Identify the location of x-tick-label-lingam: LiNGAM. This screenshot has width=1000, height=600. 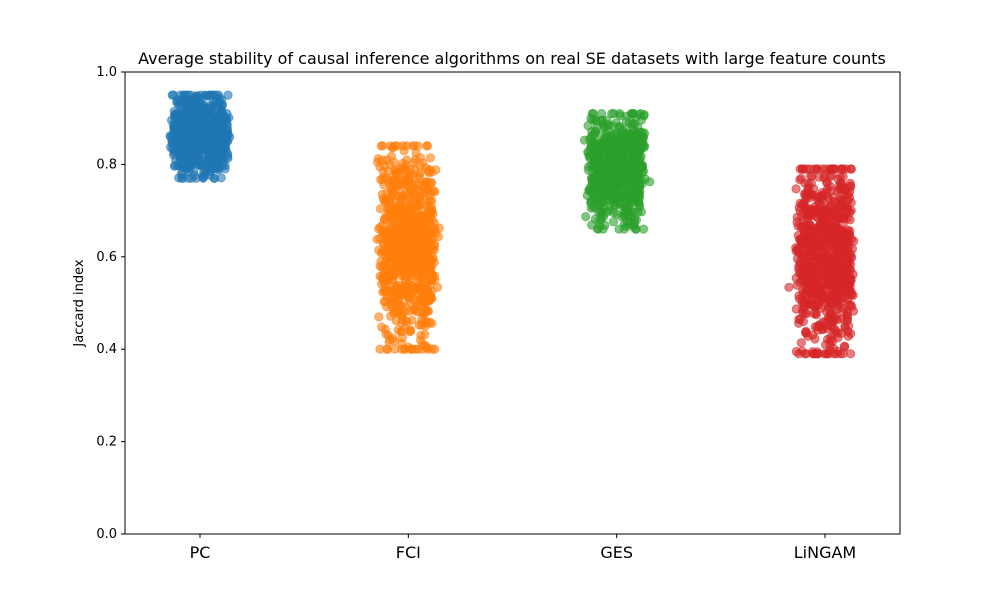
(825, 552).